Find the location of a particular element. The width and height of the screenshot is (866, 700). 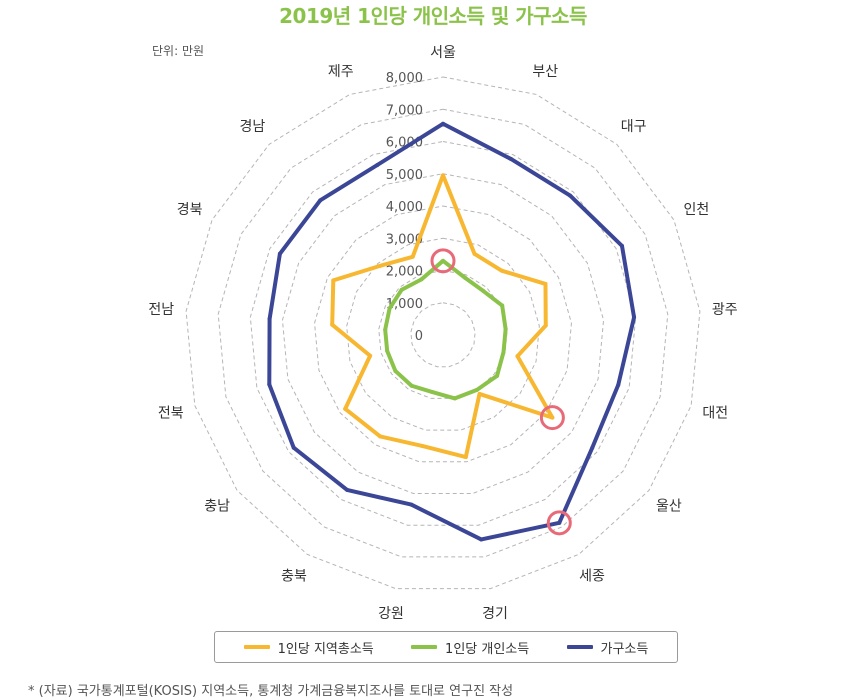

category-label: 제주 is located at coordinates (341, 72).